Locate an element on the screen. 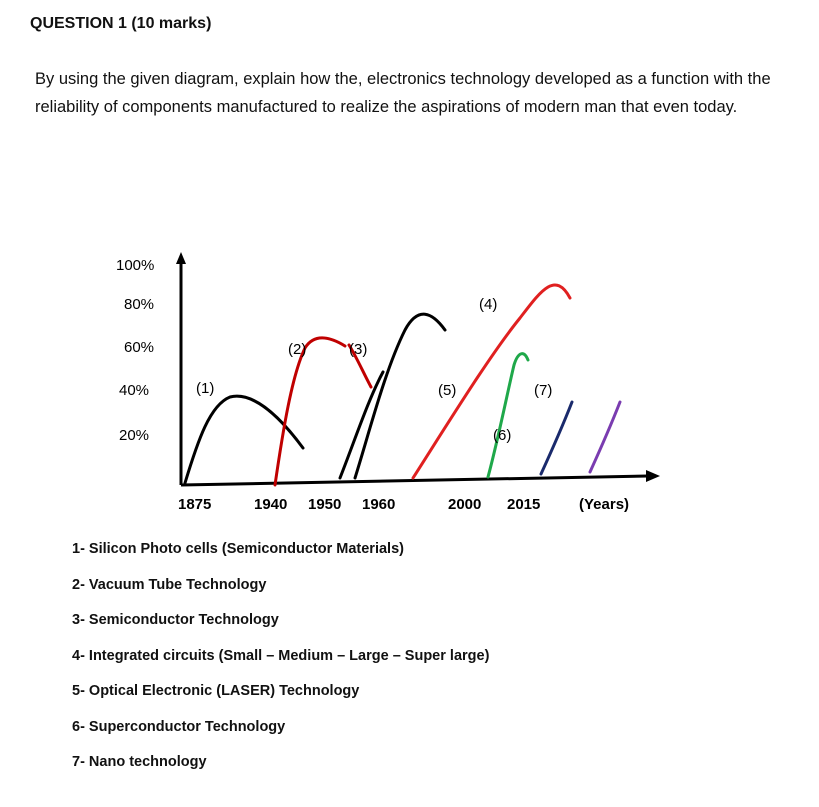  curve-label: (1) is located at coordinates (205, 388).